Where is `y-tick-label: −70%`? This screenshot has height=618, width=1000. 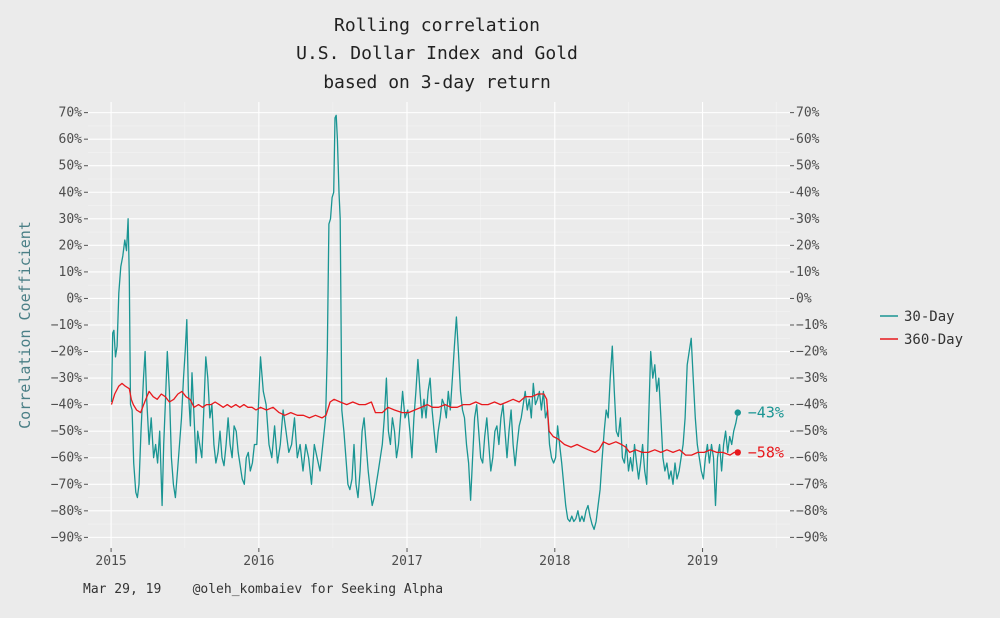 y-tick-label: −70% is located at coordinates (66, 484).